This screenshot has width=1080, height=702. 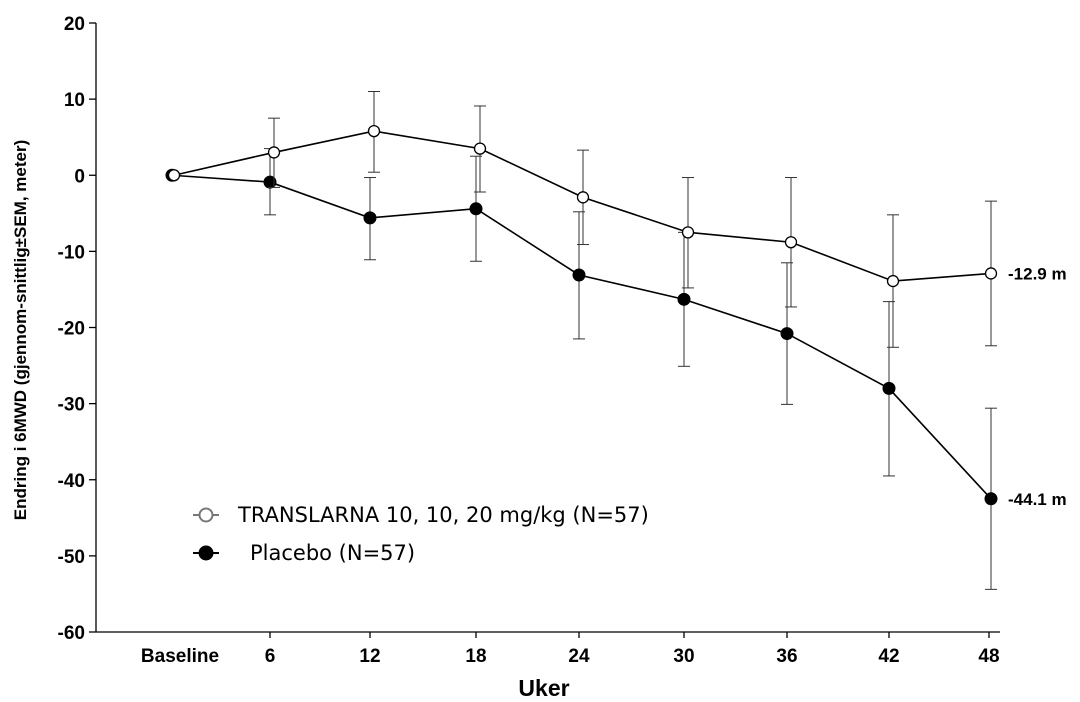 What do you see at coordinates (79, 176) in the screenshot?
I see `y-tick-label: 0` at bounding box center [79, 176].